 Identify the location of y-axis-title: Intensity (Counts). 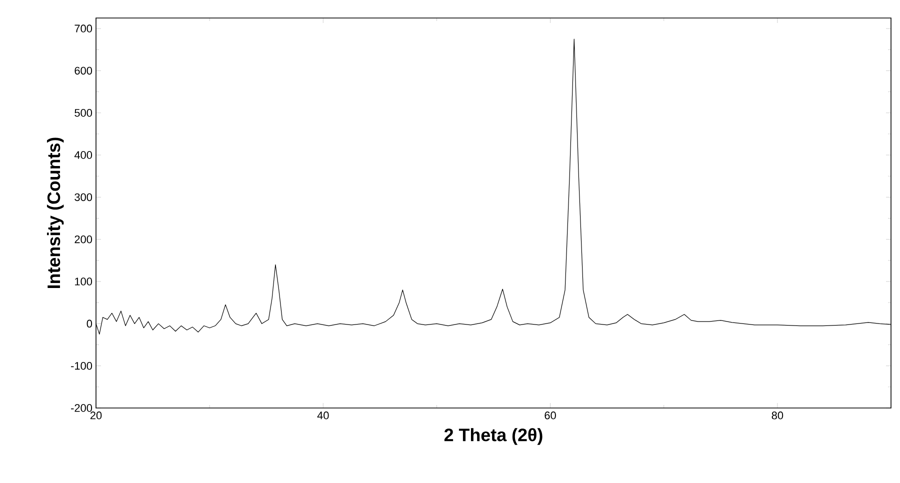
(55, 213).